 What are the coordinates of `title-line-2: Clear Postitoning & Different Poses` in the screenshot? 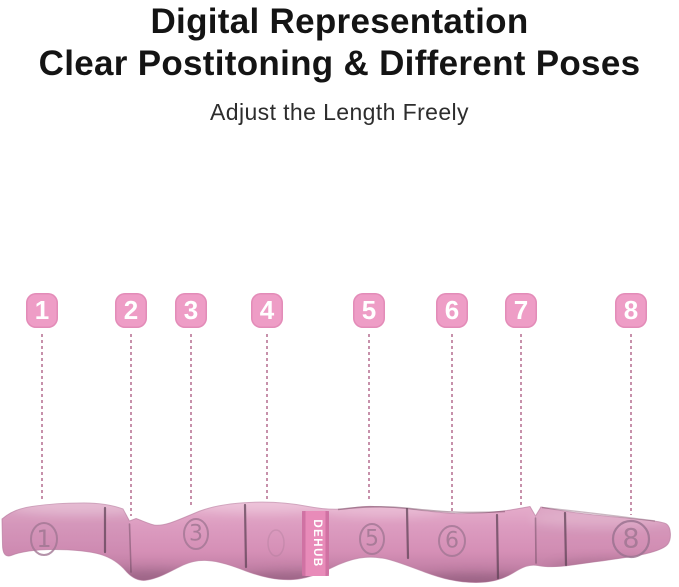 It's located at (339, 63).